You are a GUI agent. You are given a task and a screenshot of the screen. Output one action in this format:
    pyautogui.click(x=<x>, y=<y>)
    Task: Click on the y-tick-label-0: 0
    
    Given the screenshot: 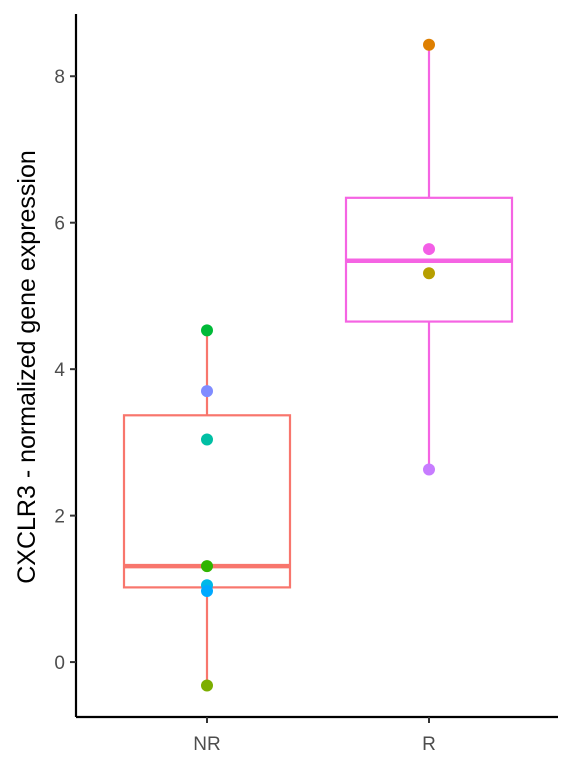 What is the action you would take?
    pyautogui.click(x=59, y=663)
    